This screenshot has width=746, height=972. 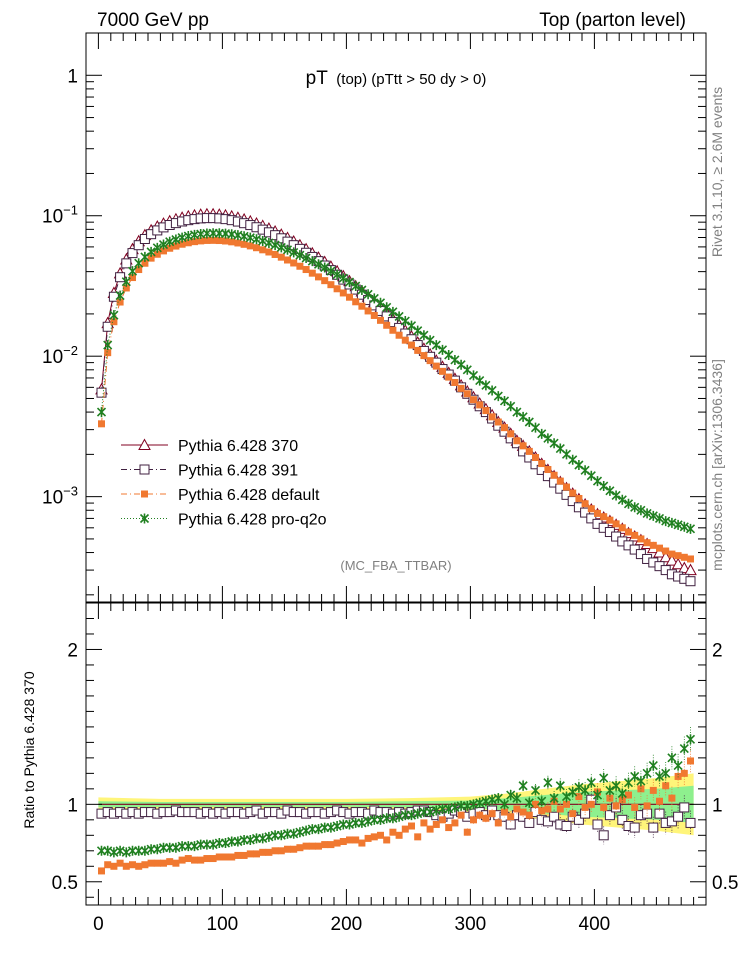 What do you see at coordinates (238, 471) in the screenshot?
I see `legend-label: Pythia 6.428 391` at bounding box center [238, 471].